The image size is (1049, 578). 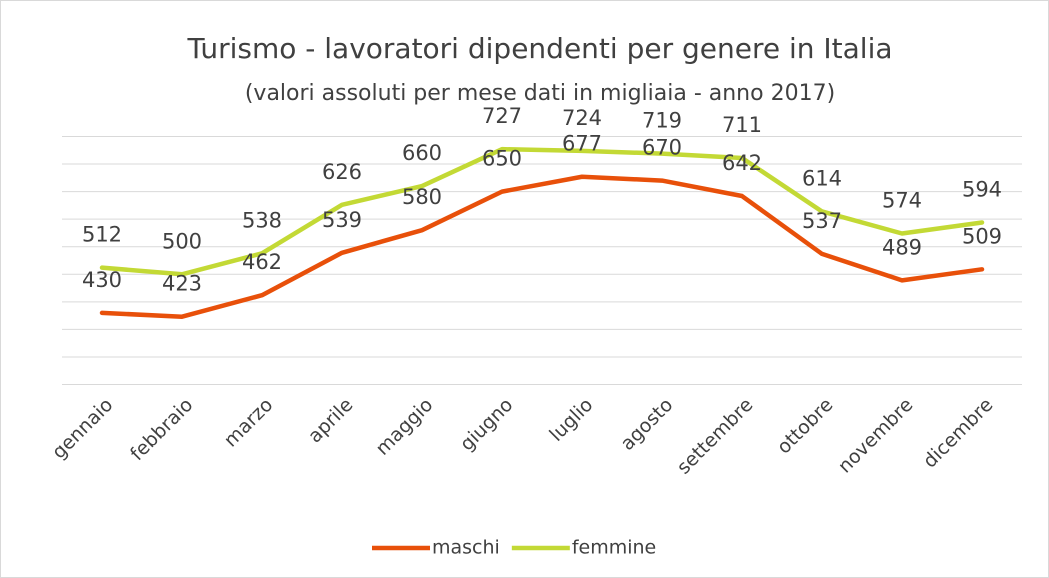 I want to click on data-label: 650, so click(x=502, y=159).